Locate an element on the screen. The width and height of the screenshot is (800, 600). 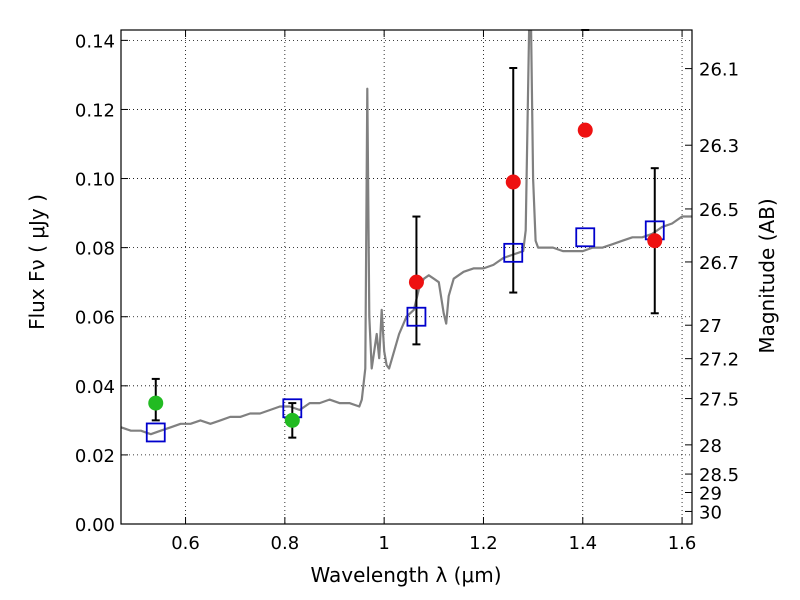
y2-tick-label: 27 is located at coordinates (710, 326).